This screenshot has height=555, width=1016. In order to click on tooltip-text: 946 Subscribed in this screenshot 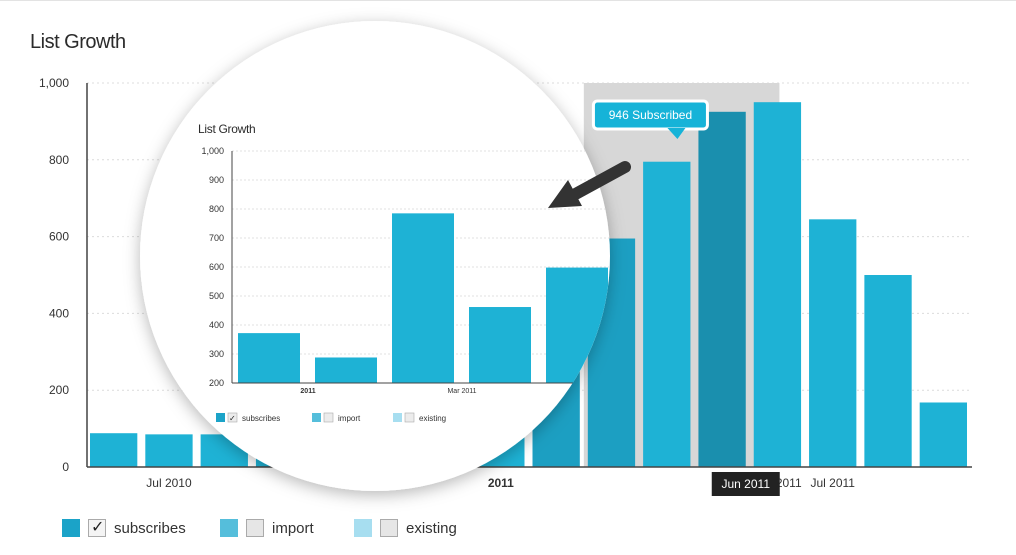, I will do `click(650, 115)`.